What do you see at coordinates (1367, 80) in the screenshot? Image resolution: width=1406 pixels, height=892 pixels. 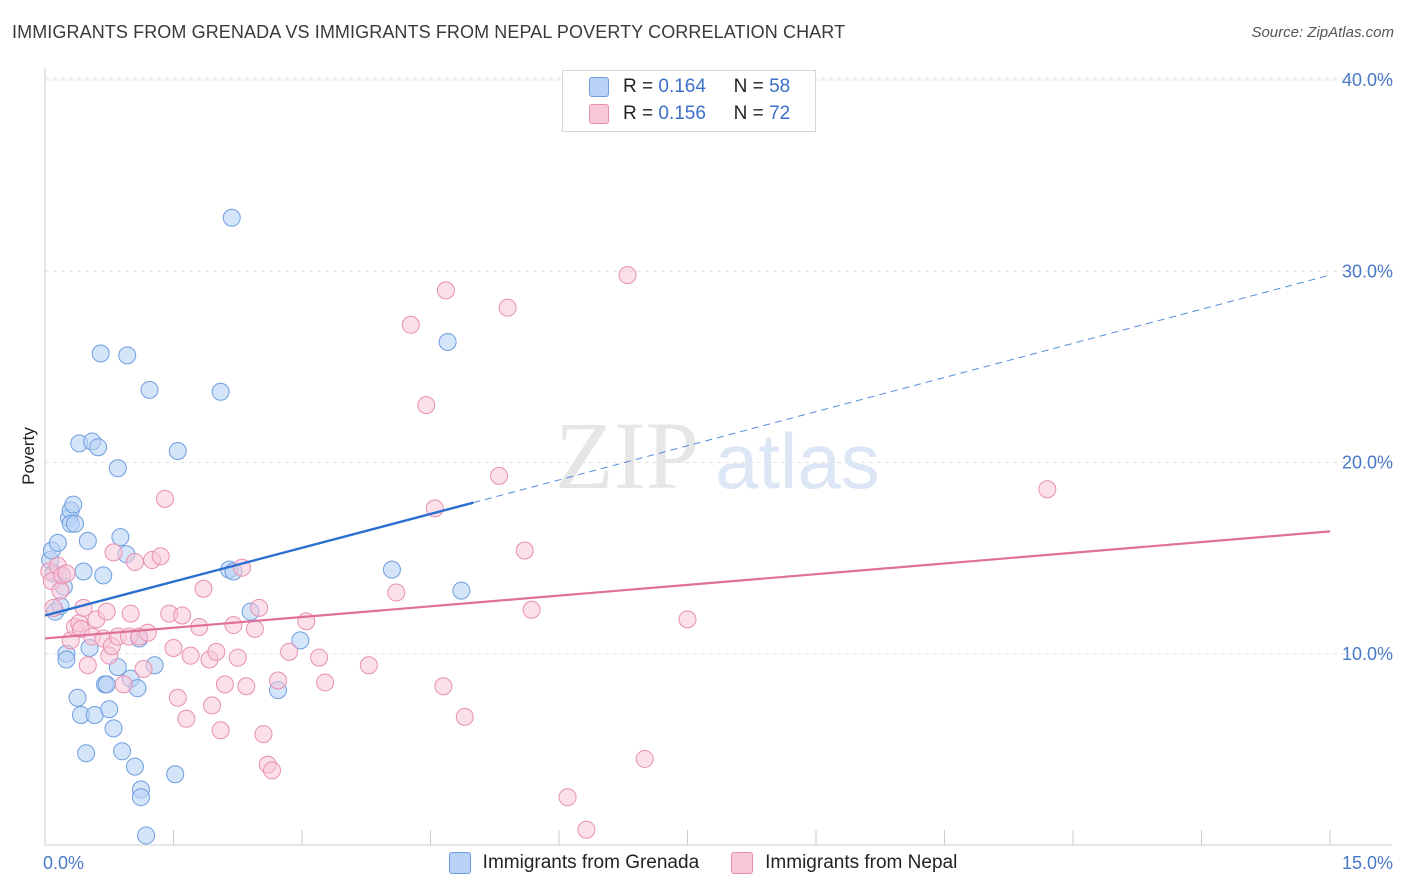 I see `y-tick-label: 40.0%` at bounding box center [1367, 80].